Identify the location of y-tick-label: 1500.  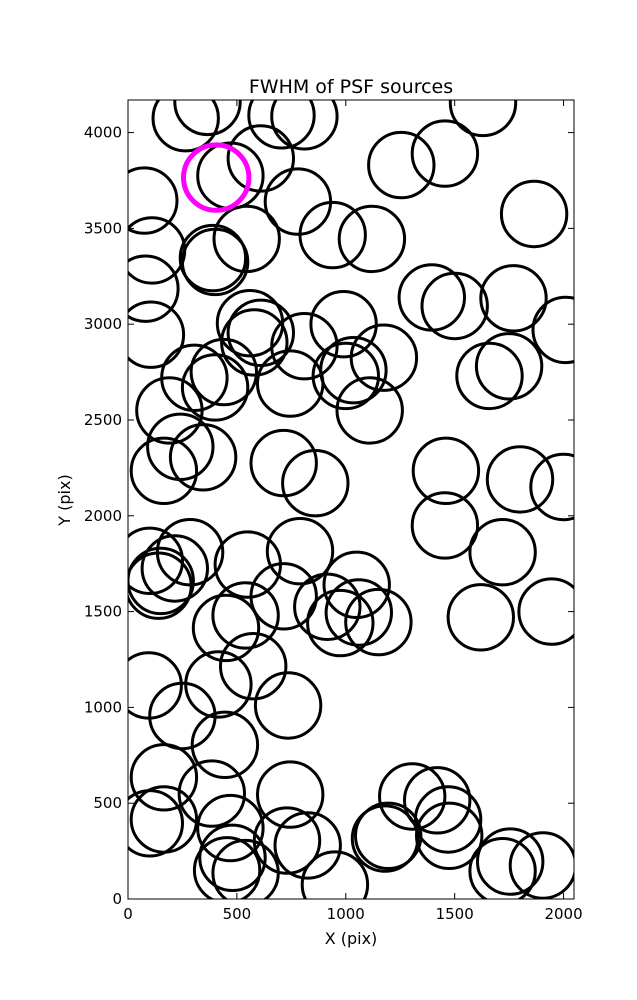
(103, 612).